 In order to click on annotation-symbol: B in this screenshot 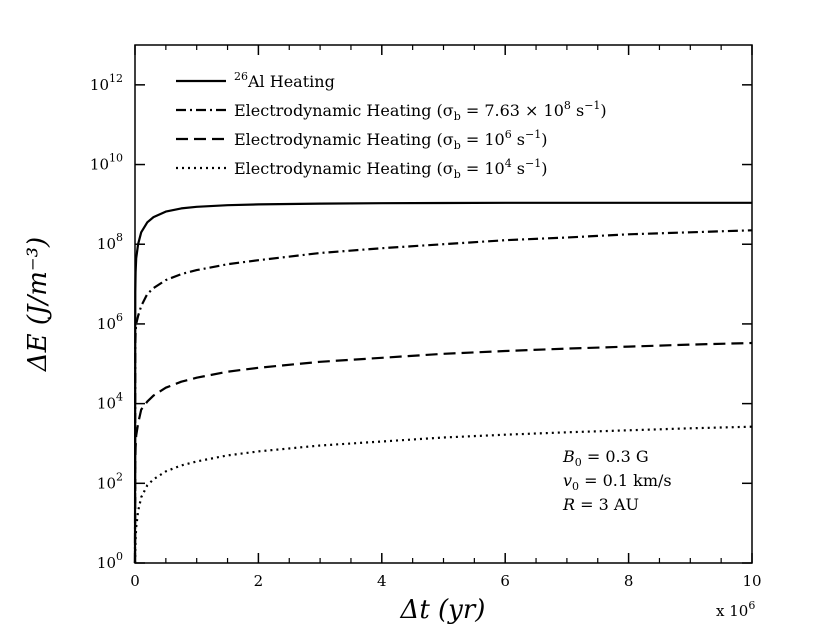, I will do `click(568, 456)`.